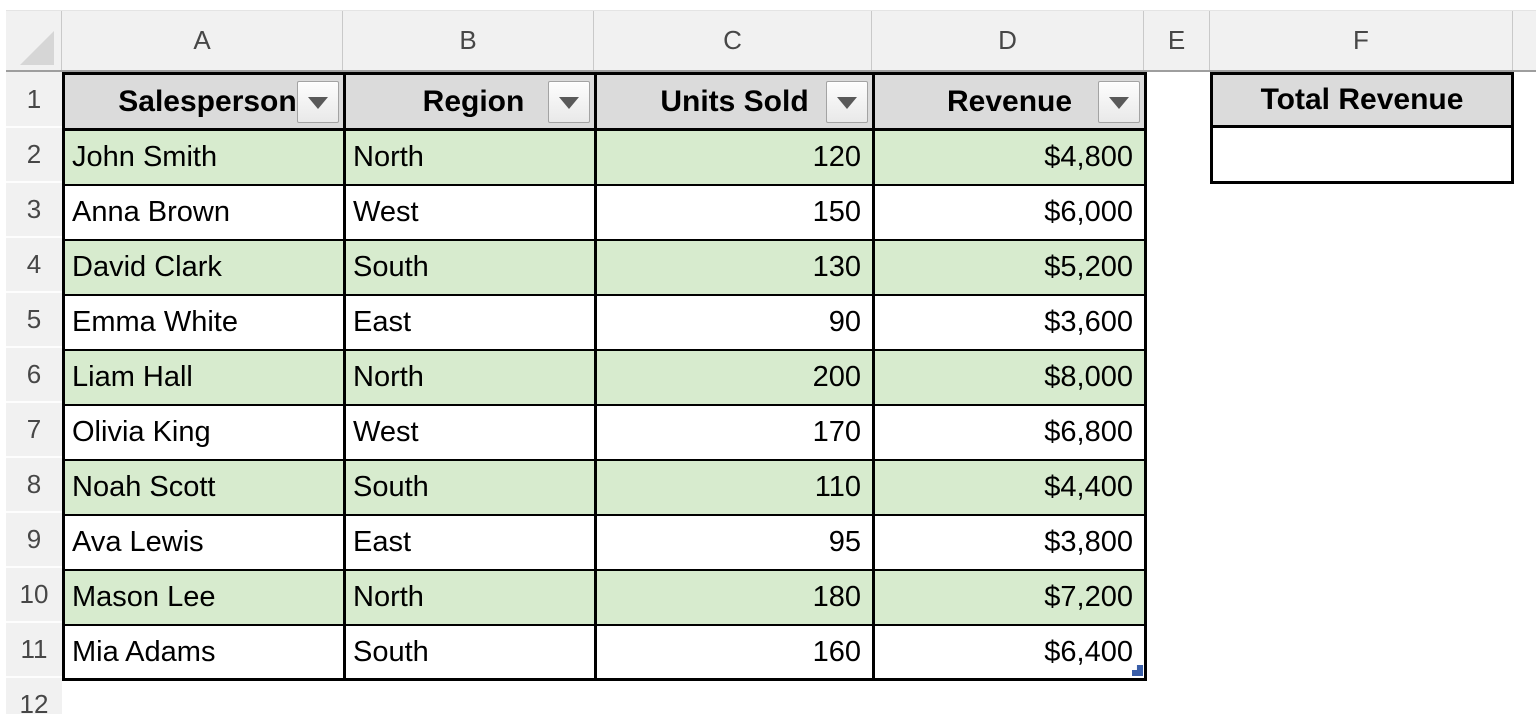 Image resolution: width=1536 pixels, height=714 pixels. I want to click on header-label-units-sold: Units Sold, so click(734, 101).